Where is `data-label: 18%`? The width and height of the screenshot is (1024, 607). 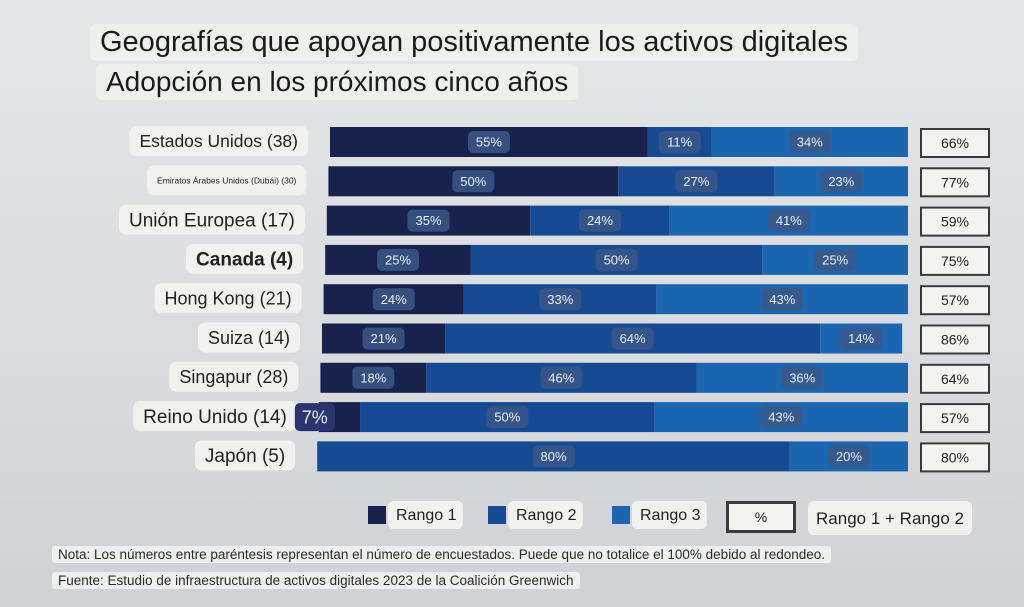
data-label: 18% is located at coordinates (373, 377).